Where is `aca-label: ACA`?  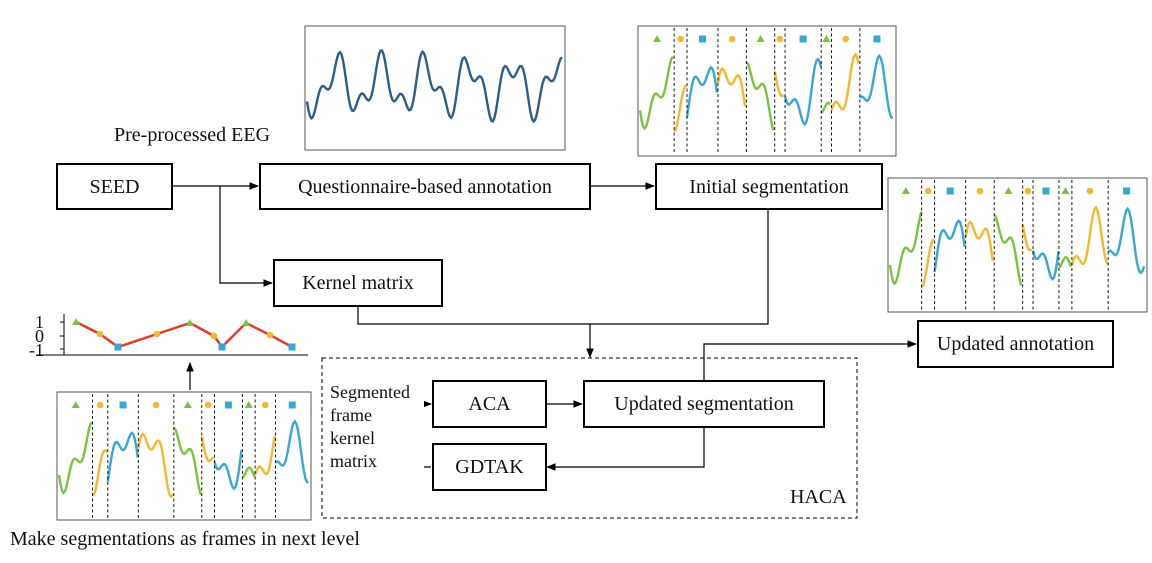
aca-label: ACA is located at coordinates (489, 404).